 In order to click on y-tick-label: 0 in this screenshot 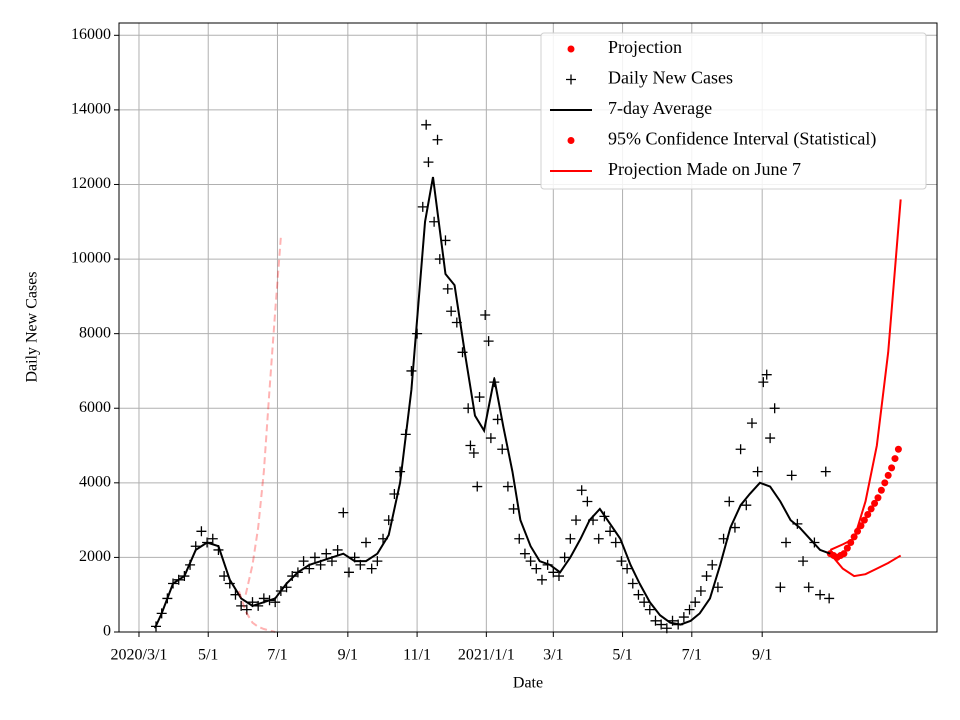, I will do `click(107, 631)`.